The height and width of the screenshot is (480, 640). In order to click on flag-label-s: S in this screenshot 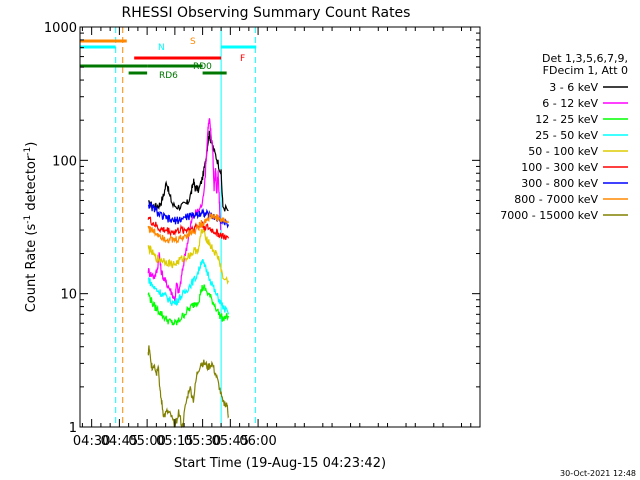, I will do `click(193, 42)`.